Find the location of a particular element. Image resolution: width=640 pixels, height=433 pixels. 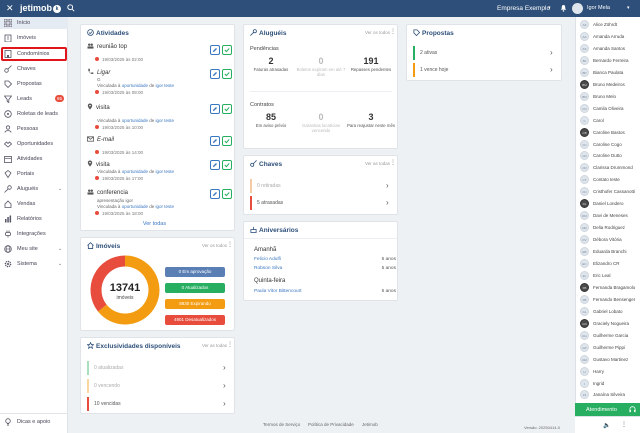

contact-item: DV Débora Vitória is located at coordinates (610, 240).